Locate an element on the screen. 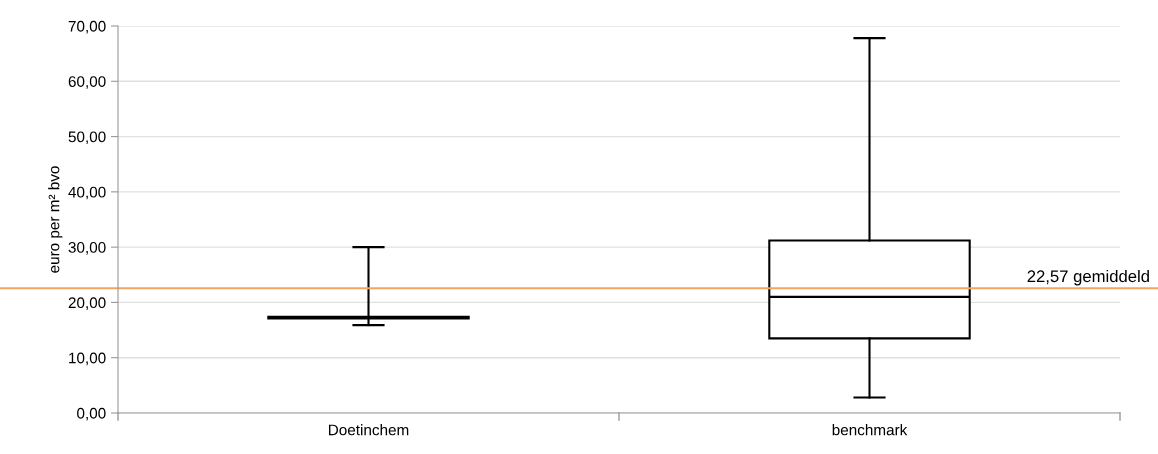 The width and height of the screenshot is (1158, 454). y-tick-label: 20,00 is located at coordinates (87, 303).